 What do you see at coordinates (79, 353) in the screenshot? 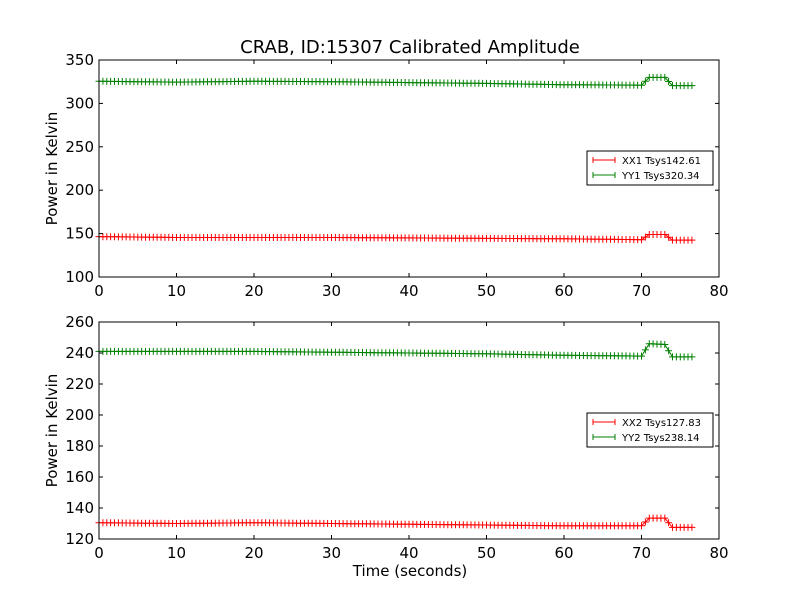
I see `y-tick-label: 240` at bounding box center [79, 353].